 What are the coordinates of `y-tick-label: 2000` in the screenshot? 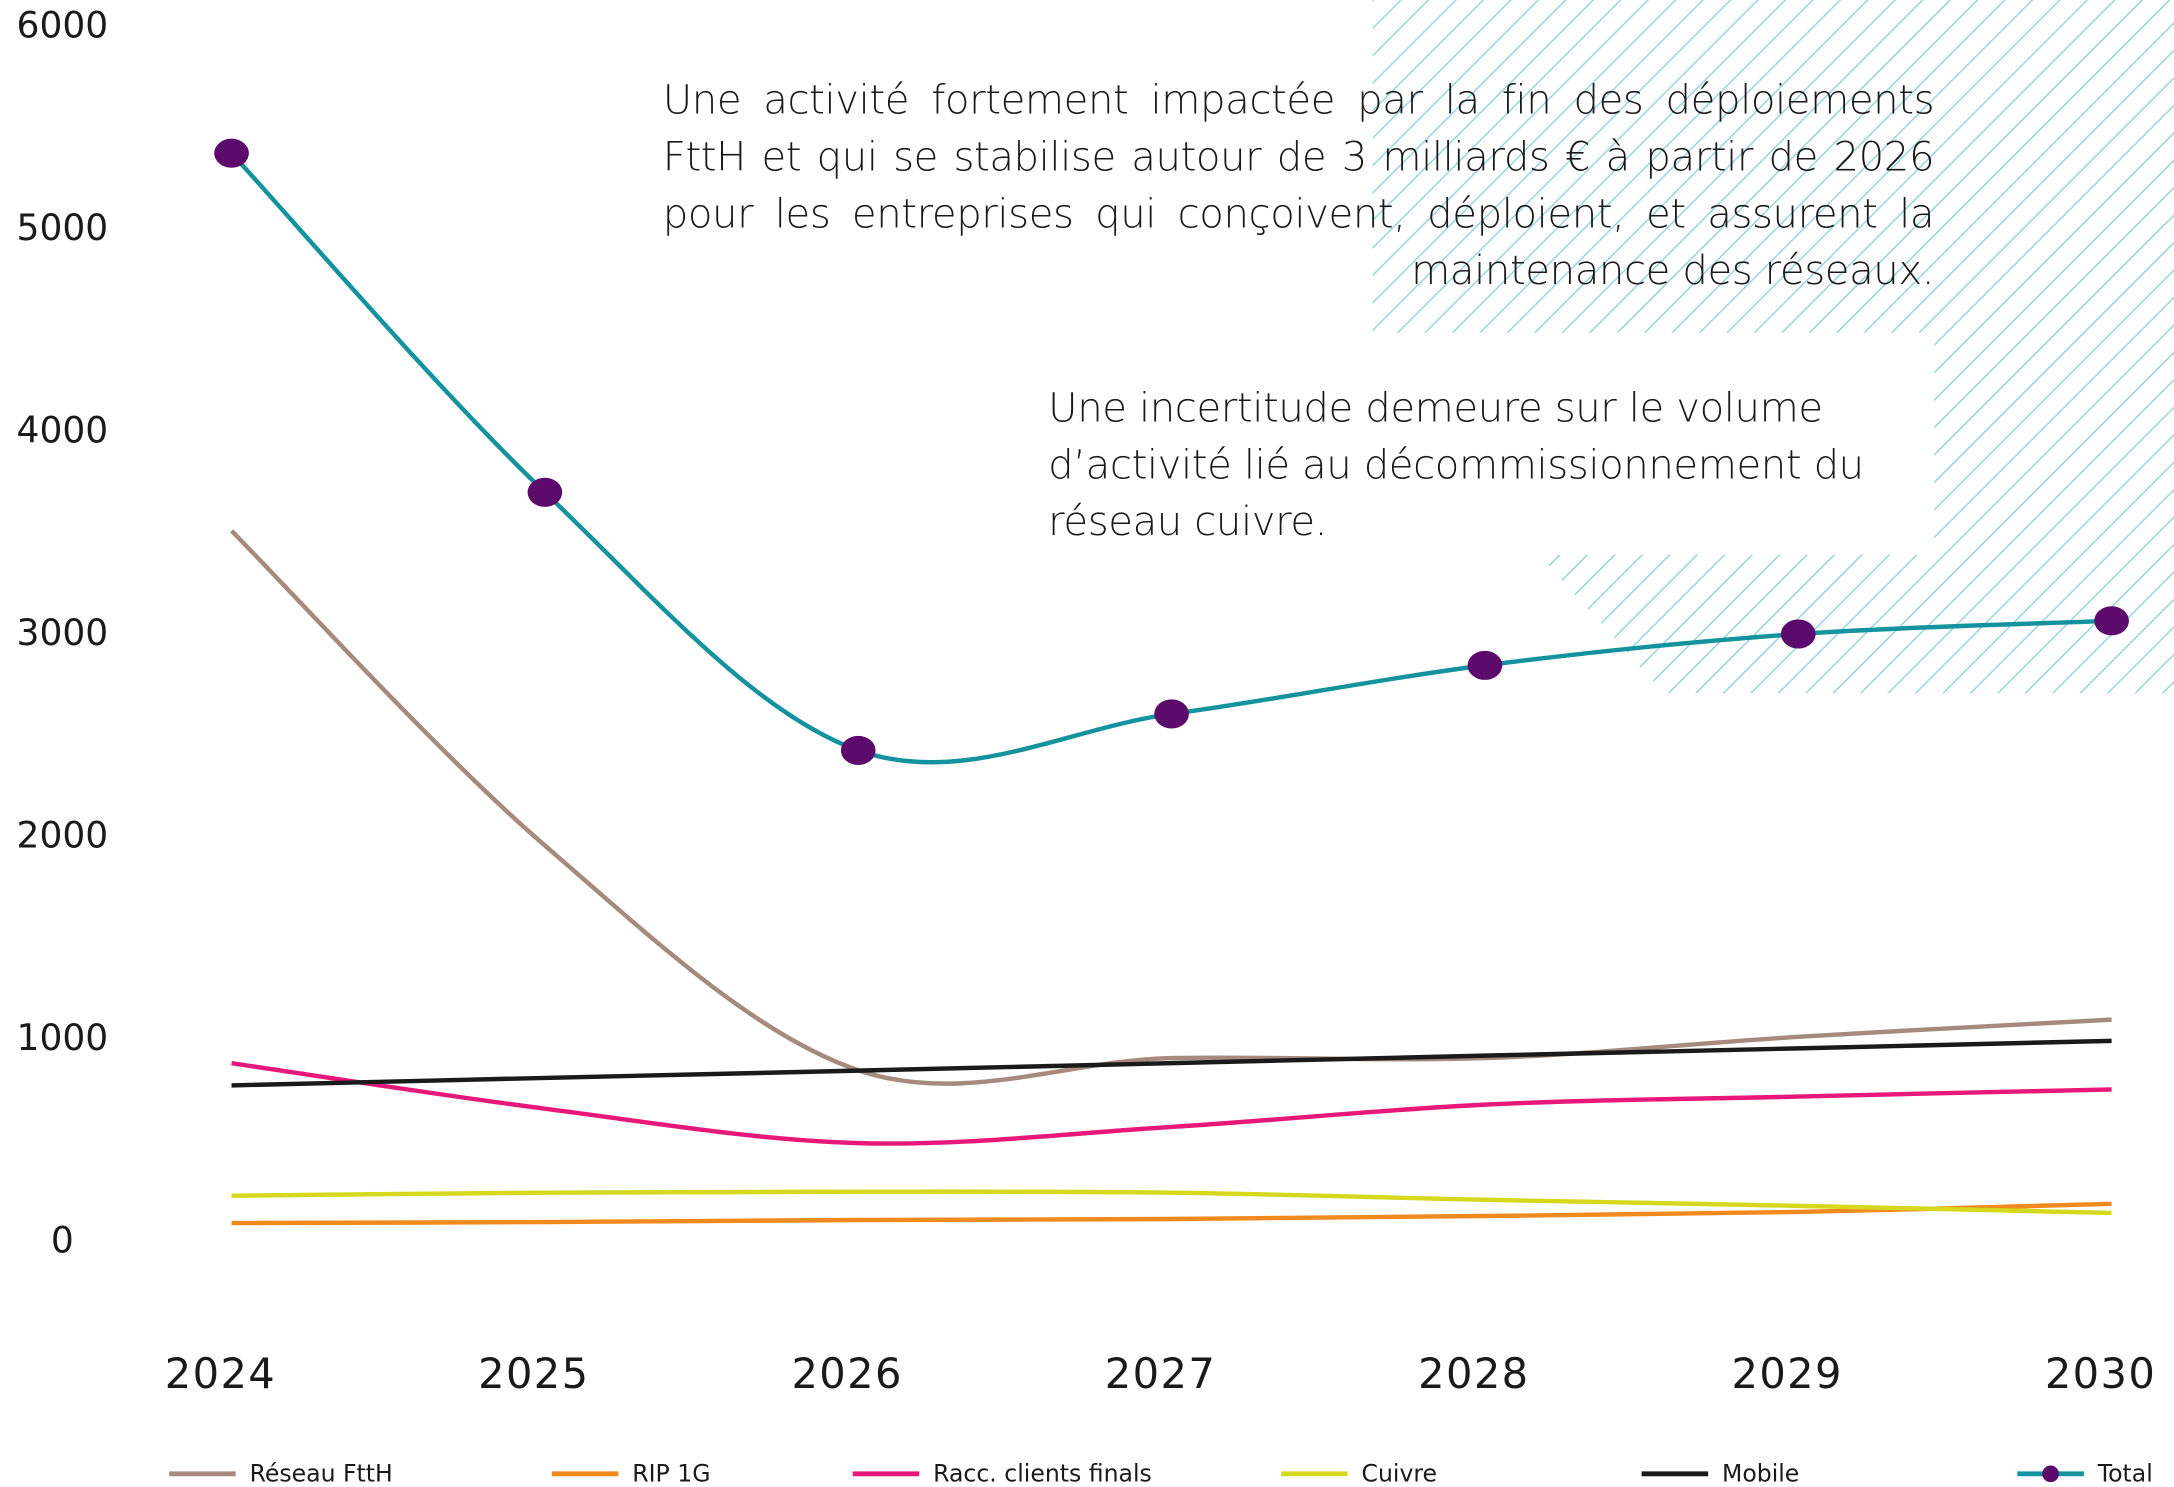 It's located at (63, 835).